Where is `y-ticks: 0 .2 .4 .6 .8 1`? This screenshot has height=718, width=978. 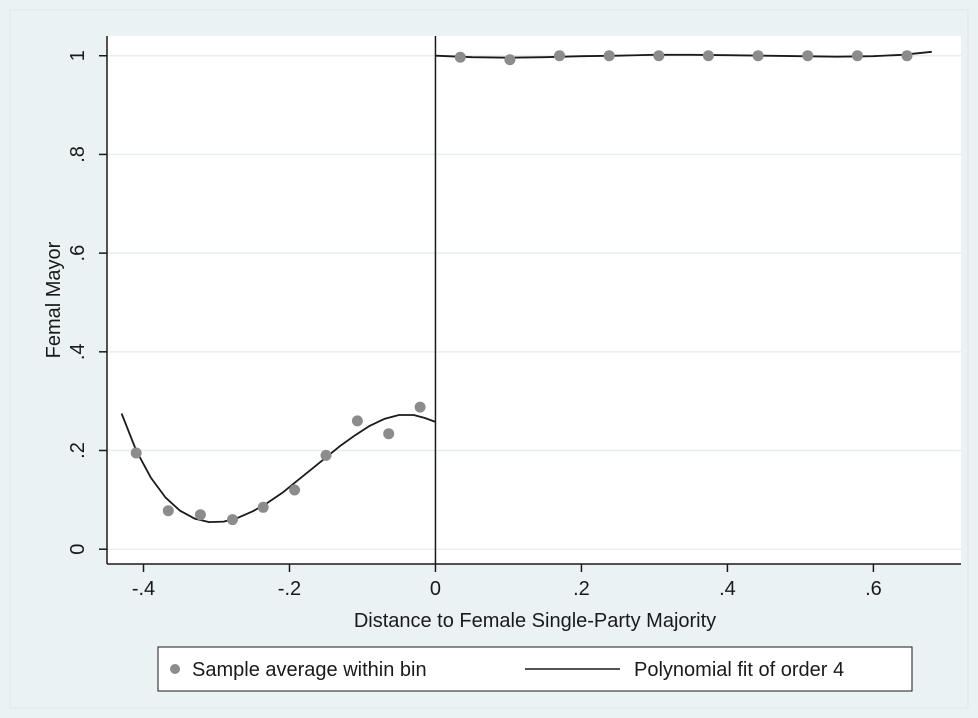 y-ticks: 0 .2 .4 .6 .8 1 is located at coordinates (87, 302).